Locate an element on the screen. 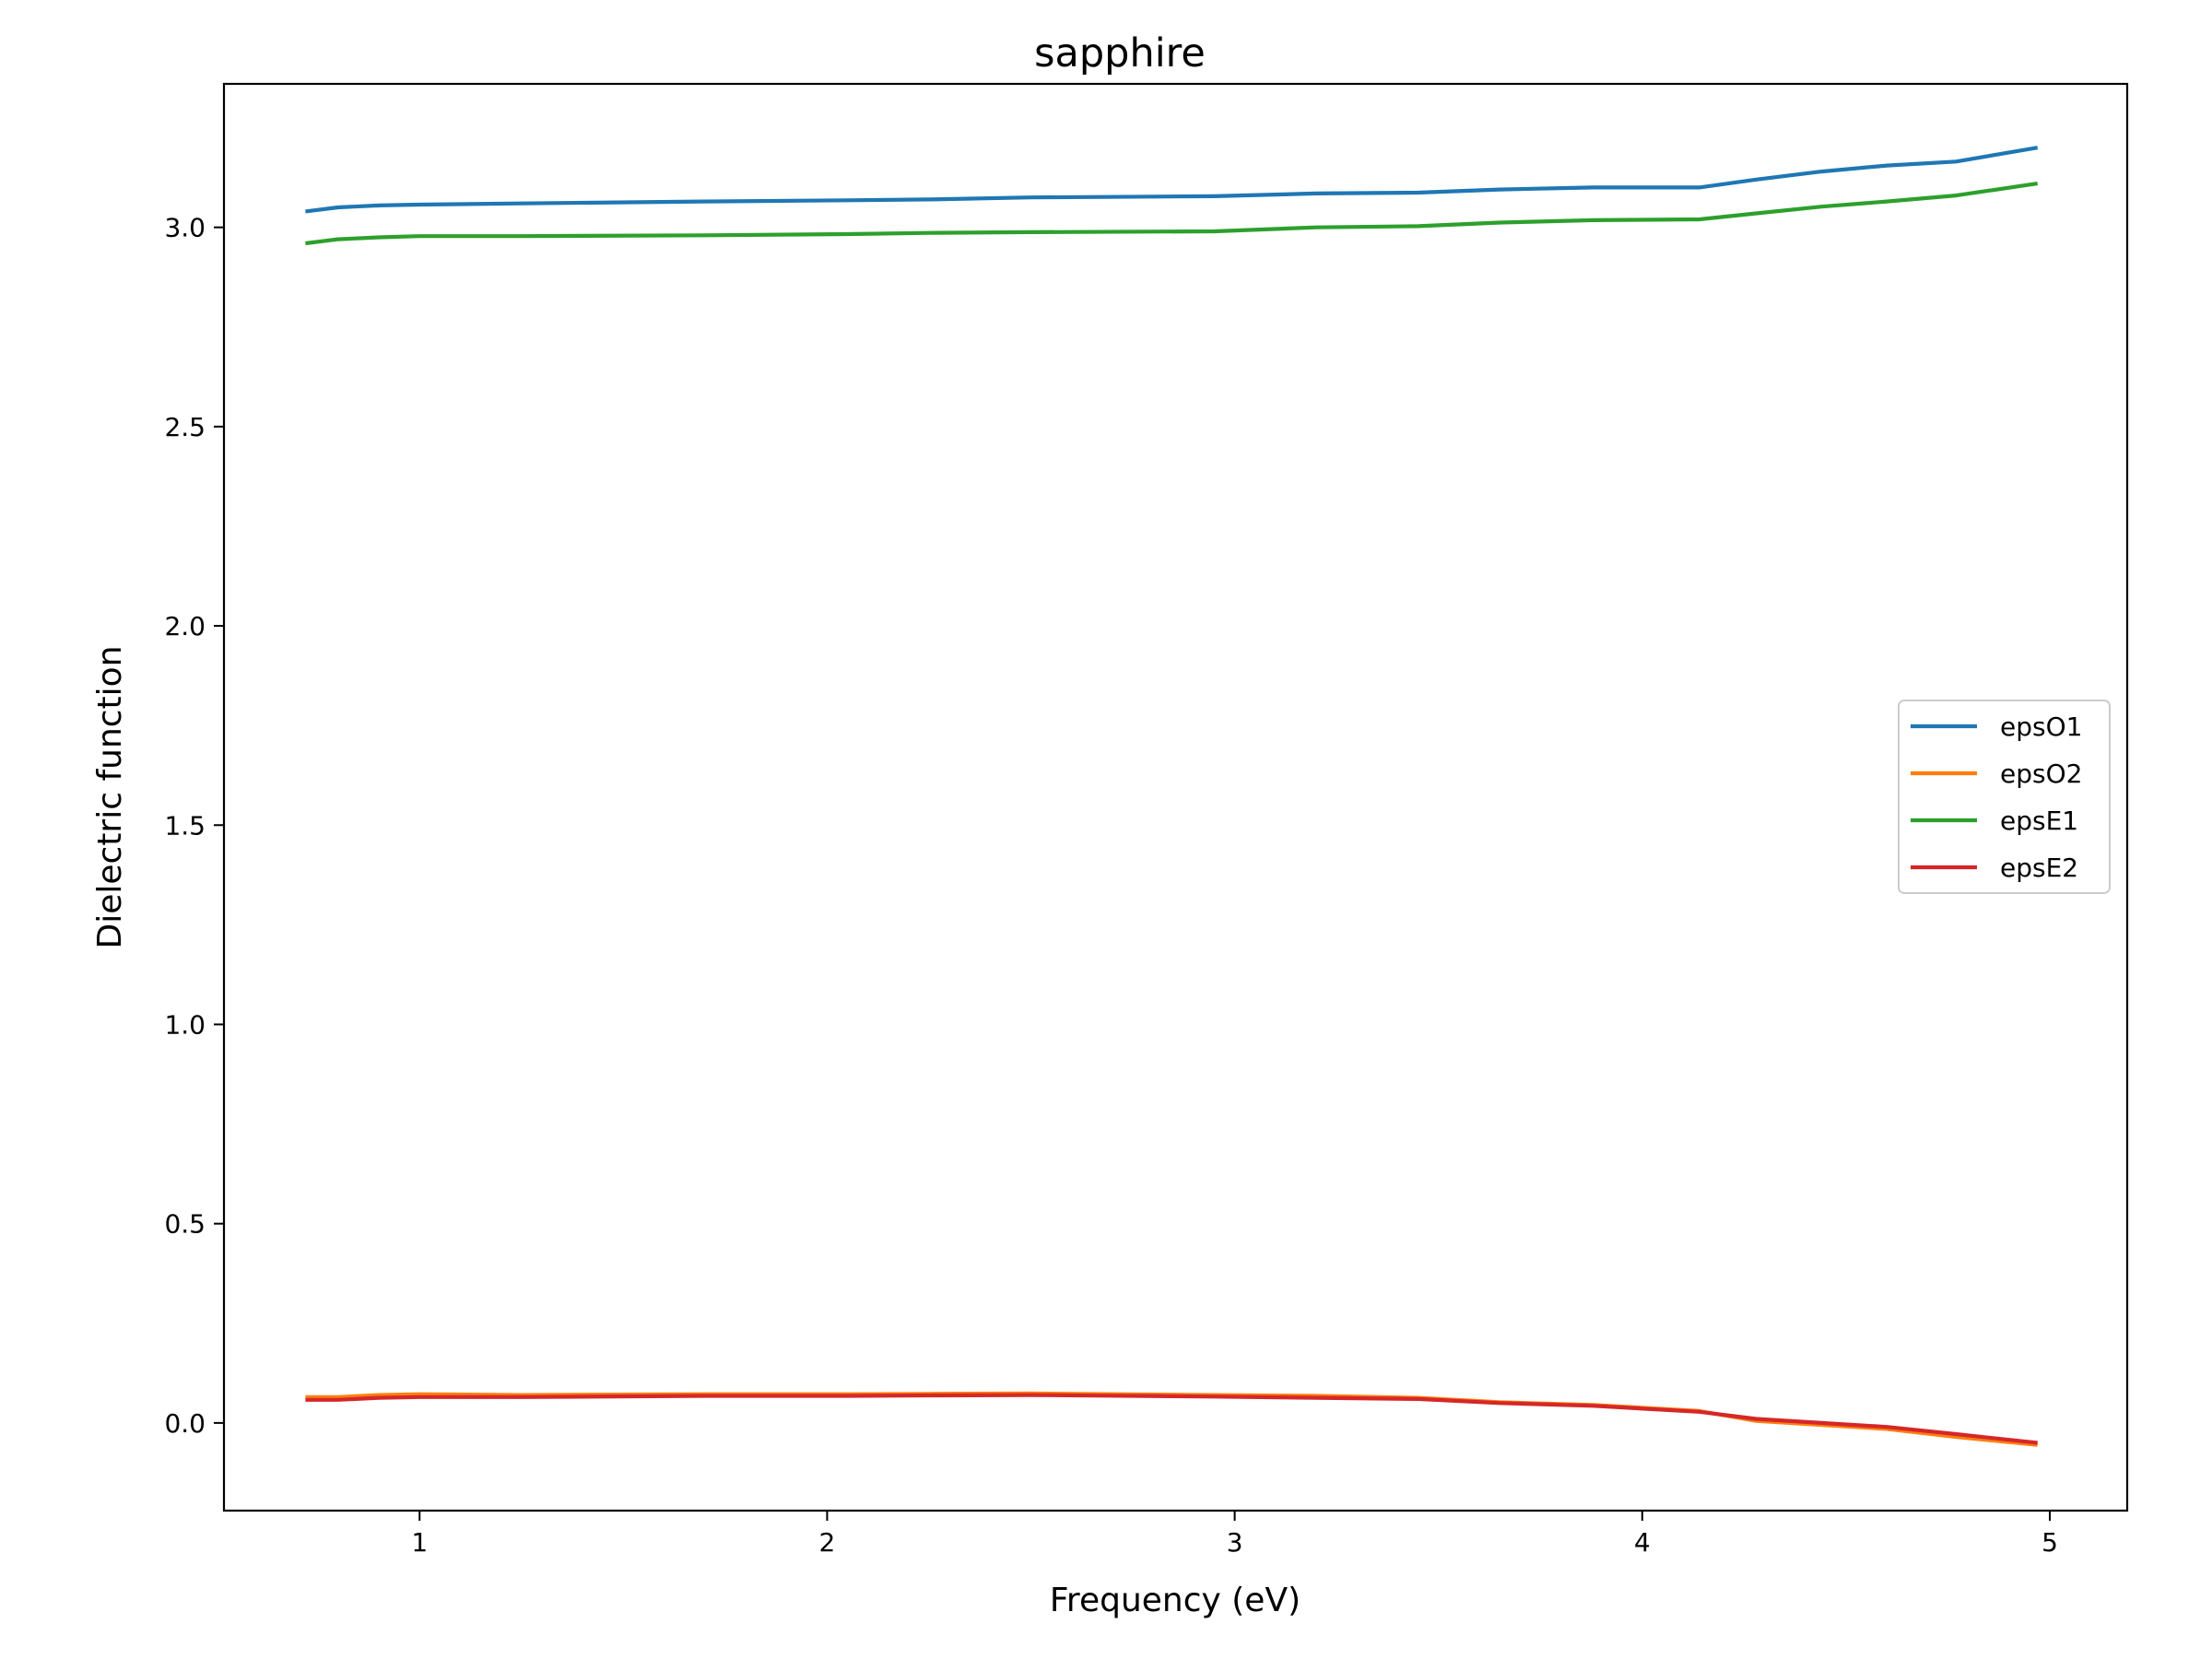  x-axis-label: Frequency (eV) is located at coordinates (1175, 1600).